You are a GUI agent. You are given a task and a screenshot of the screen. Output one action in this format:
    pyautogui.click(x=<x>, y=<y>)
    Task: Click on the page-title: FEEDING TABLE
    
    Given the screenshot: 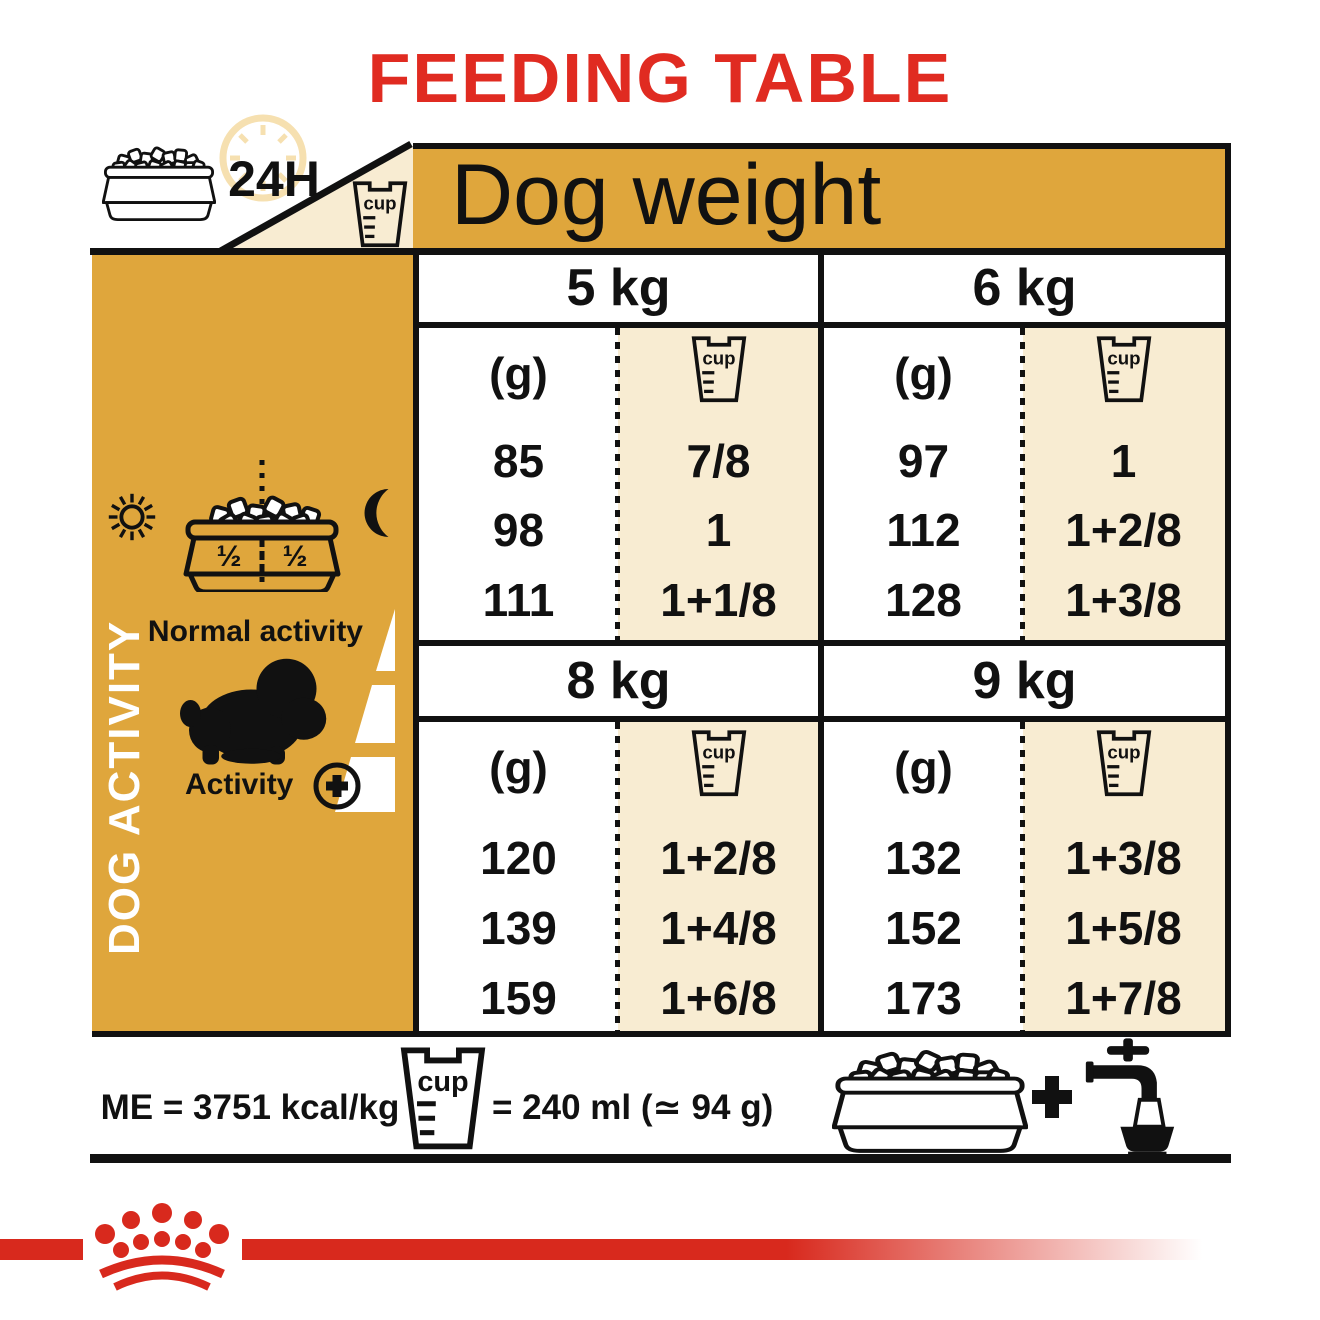 What is the action you would take?
    pyautogui.click(x=660, y=78)
    